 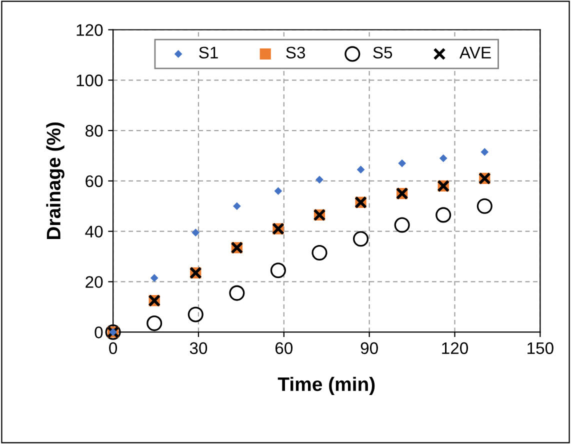 What do you see at coordinates (284, 348) in the screenshot?
I see `x-tick-label: 60` at bounding box center [284, 348].